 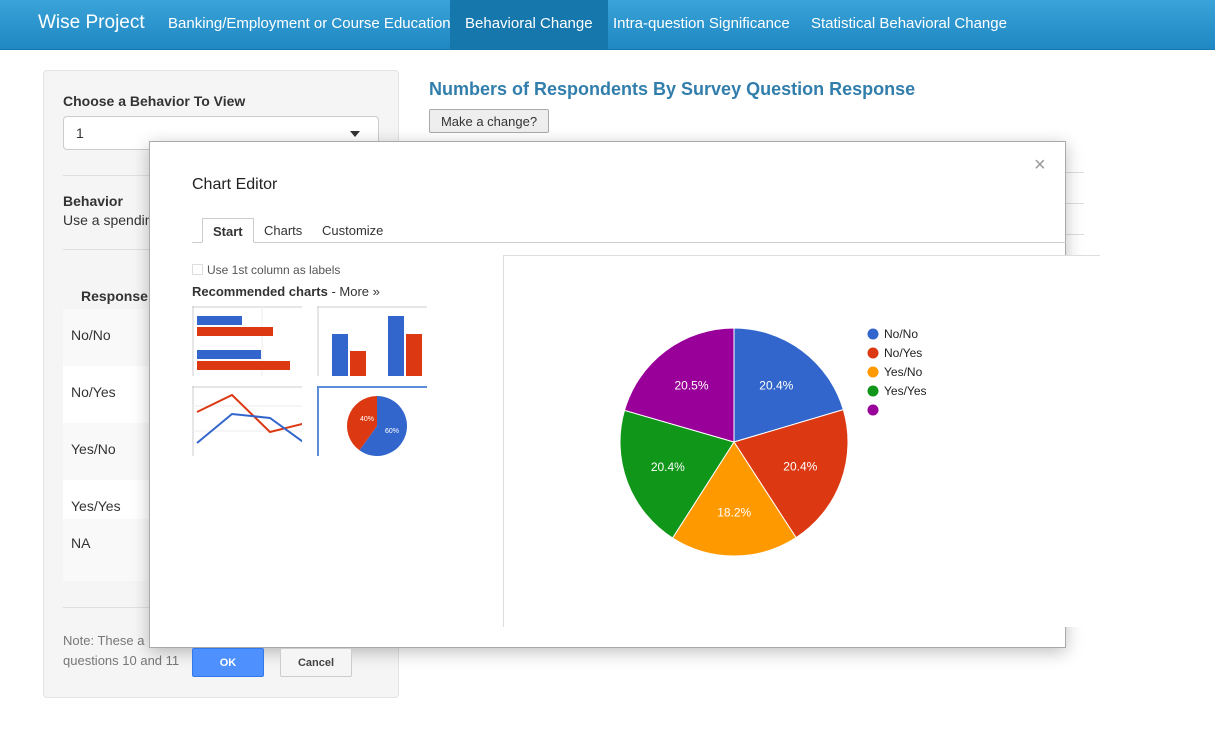 I want to click on legend-label: Yes/Yes, so click(x=905, y=391).